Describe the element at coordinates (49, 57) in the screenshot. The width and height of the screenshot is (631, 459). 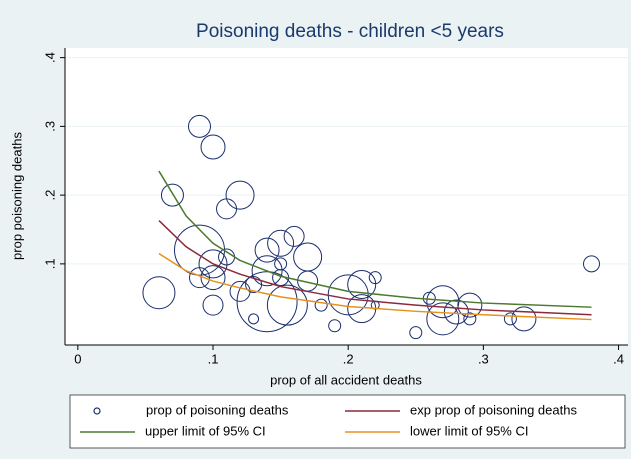
I see `y-tick-label: .4` at that location.